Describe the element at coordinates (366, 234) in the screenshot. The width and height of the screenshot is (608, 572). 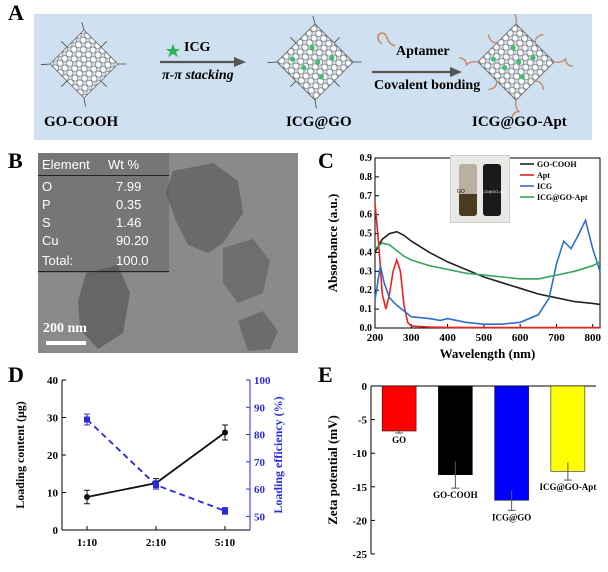
I see `y-tick-label: 0.5` at that location.